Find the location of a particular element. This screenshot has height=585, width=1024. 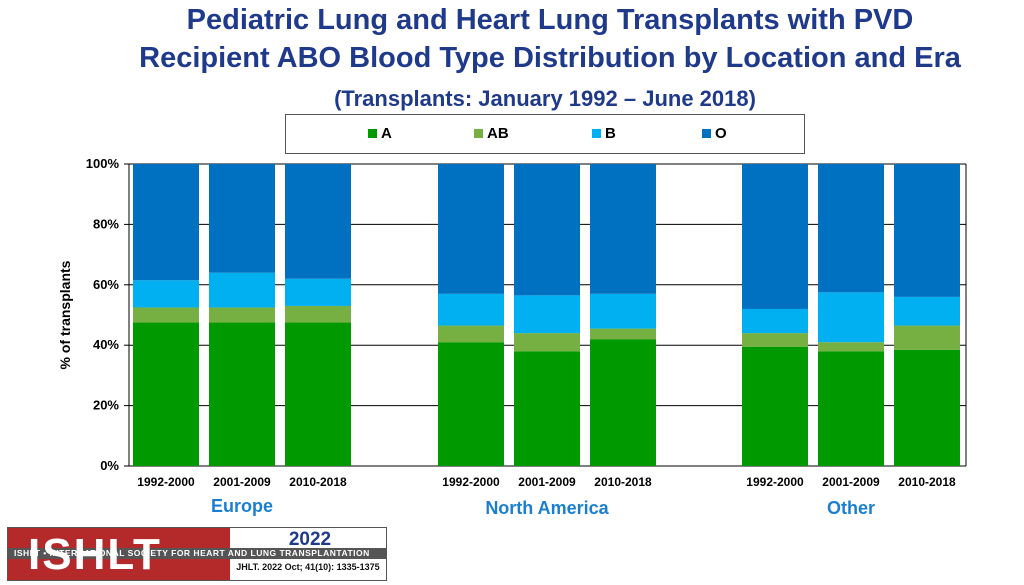

legend-label: B is located at coordinates (610, 133).